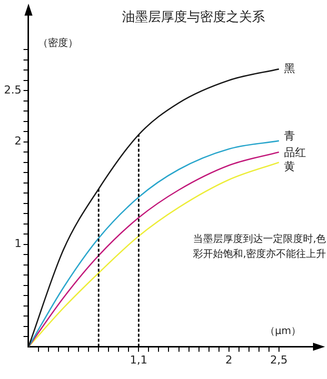 This screenshot has width=327, height=379. I want to click on y-axis-title: （密度）, so click(58, 43).